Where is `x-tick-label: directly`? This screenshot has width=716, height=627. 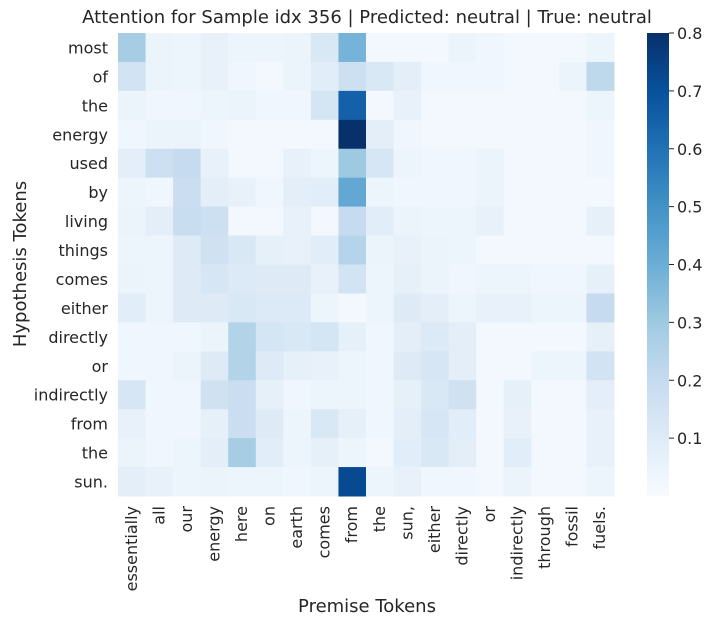
x-tick-label: directly is located at coordinates (461, 536).